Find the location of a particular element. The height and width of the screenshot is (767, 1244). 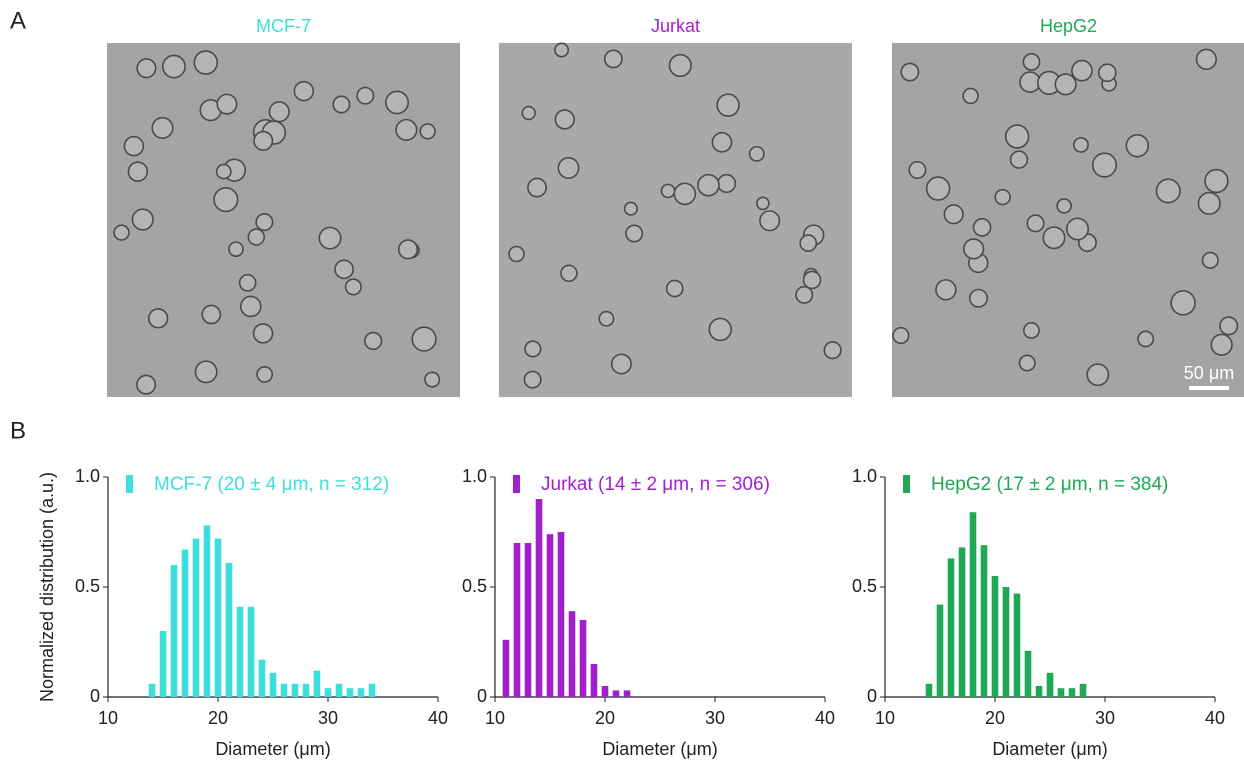

image-title: Jurkat is located at coordinates (675, 26).